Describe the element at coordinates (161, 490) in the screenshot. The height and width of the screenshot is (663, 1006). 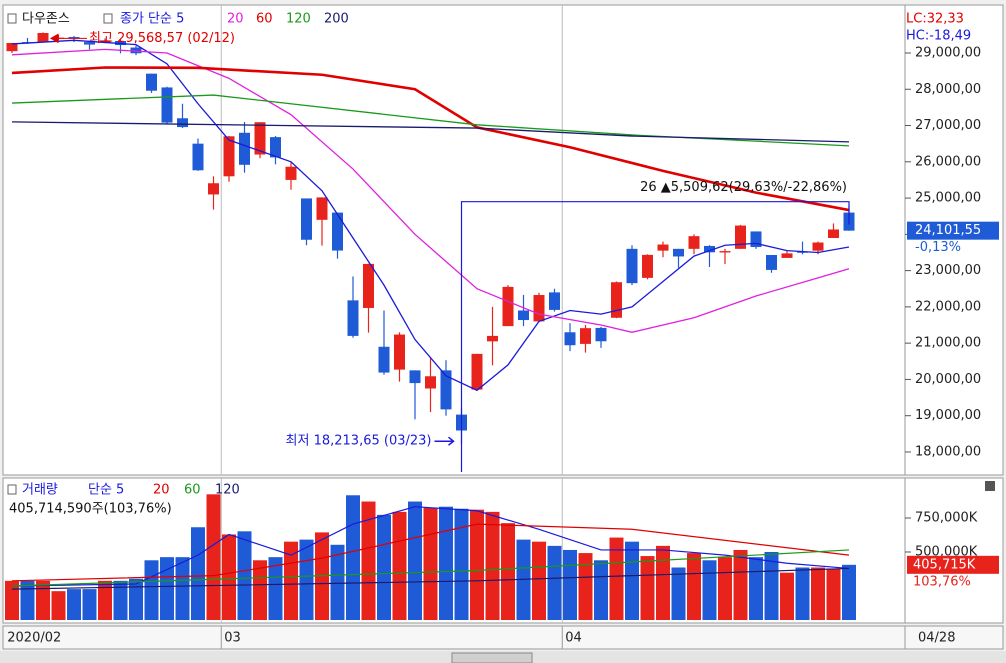
I see `legend-entry: 20` at that location.